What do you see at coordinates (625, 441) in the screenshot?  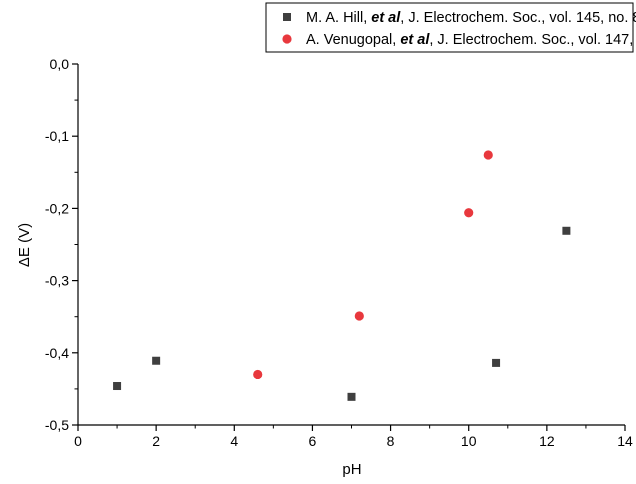 I see `x-tick-label: 14` at bounding box center [625, 441].